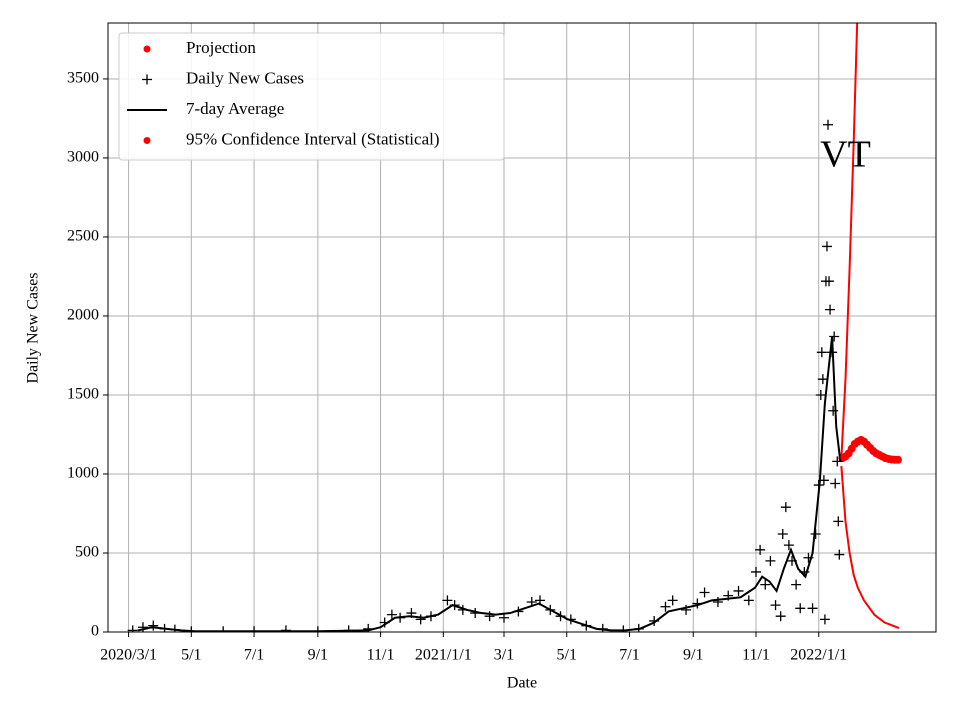  I want to click on y-tick-label: 2000, so click(83, 315).